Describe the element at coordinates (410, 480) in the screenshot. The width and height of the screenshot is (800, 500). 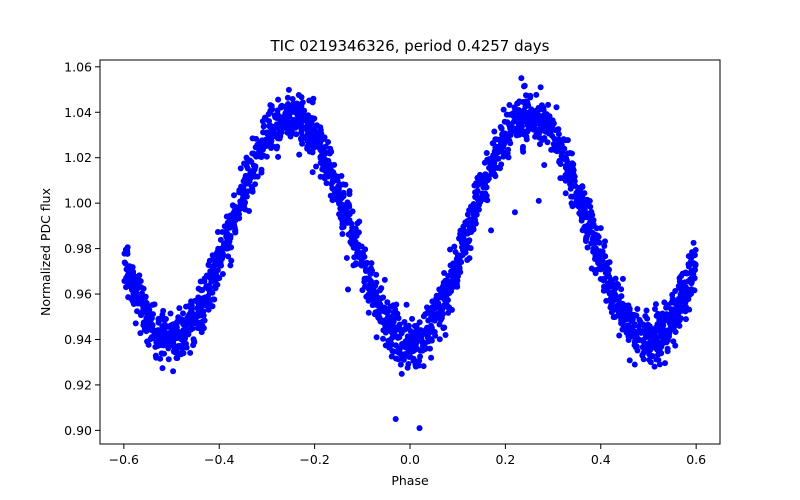
I see `x-axis-title: Phase` at that location.